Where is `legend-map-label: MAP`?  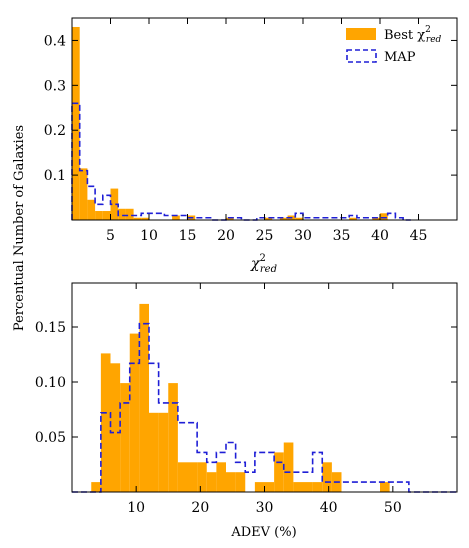 legend-map-label: MAP is located at coordinates (400, 57).